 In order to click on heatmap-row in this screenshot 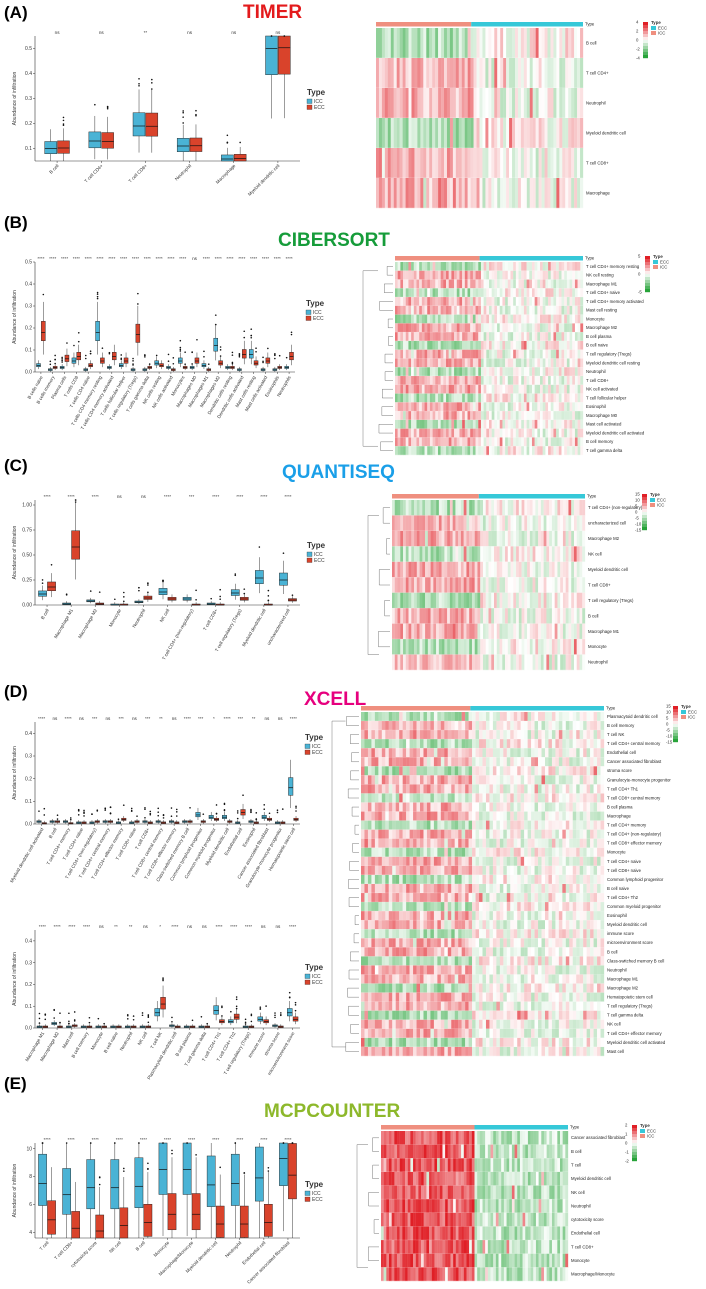, I will do `click(489, 662)`.